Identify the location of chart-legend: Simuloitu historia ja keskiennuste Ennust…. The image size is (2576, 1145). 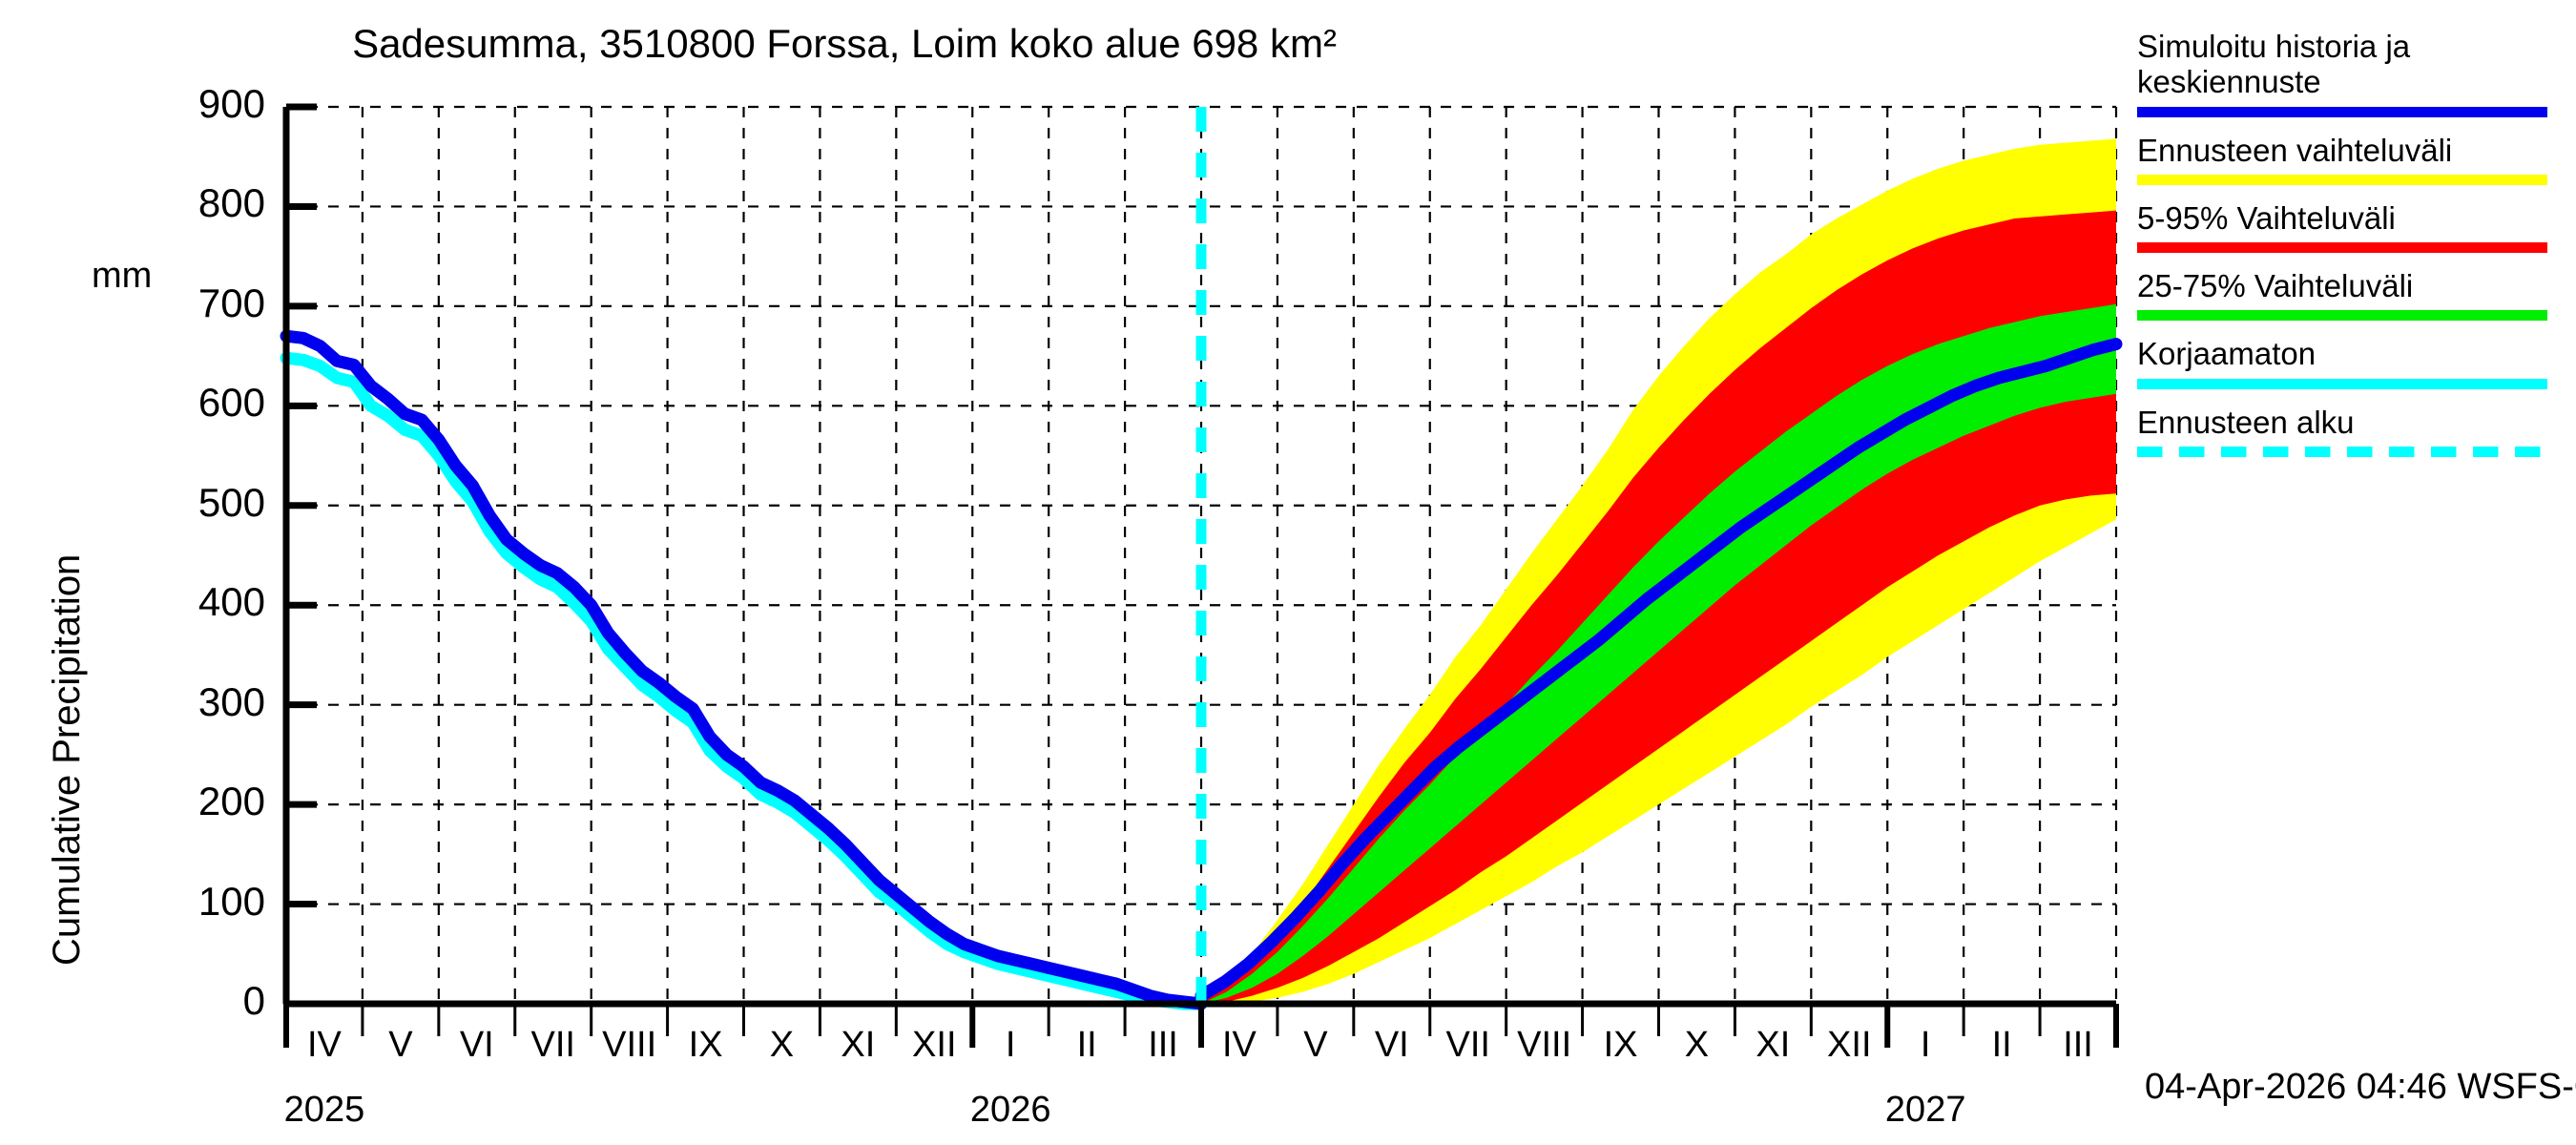
(2351, 251).